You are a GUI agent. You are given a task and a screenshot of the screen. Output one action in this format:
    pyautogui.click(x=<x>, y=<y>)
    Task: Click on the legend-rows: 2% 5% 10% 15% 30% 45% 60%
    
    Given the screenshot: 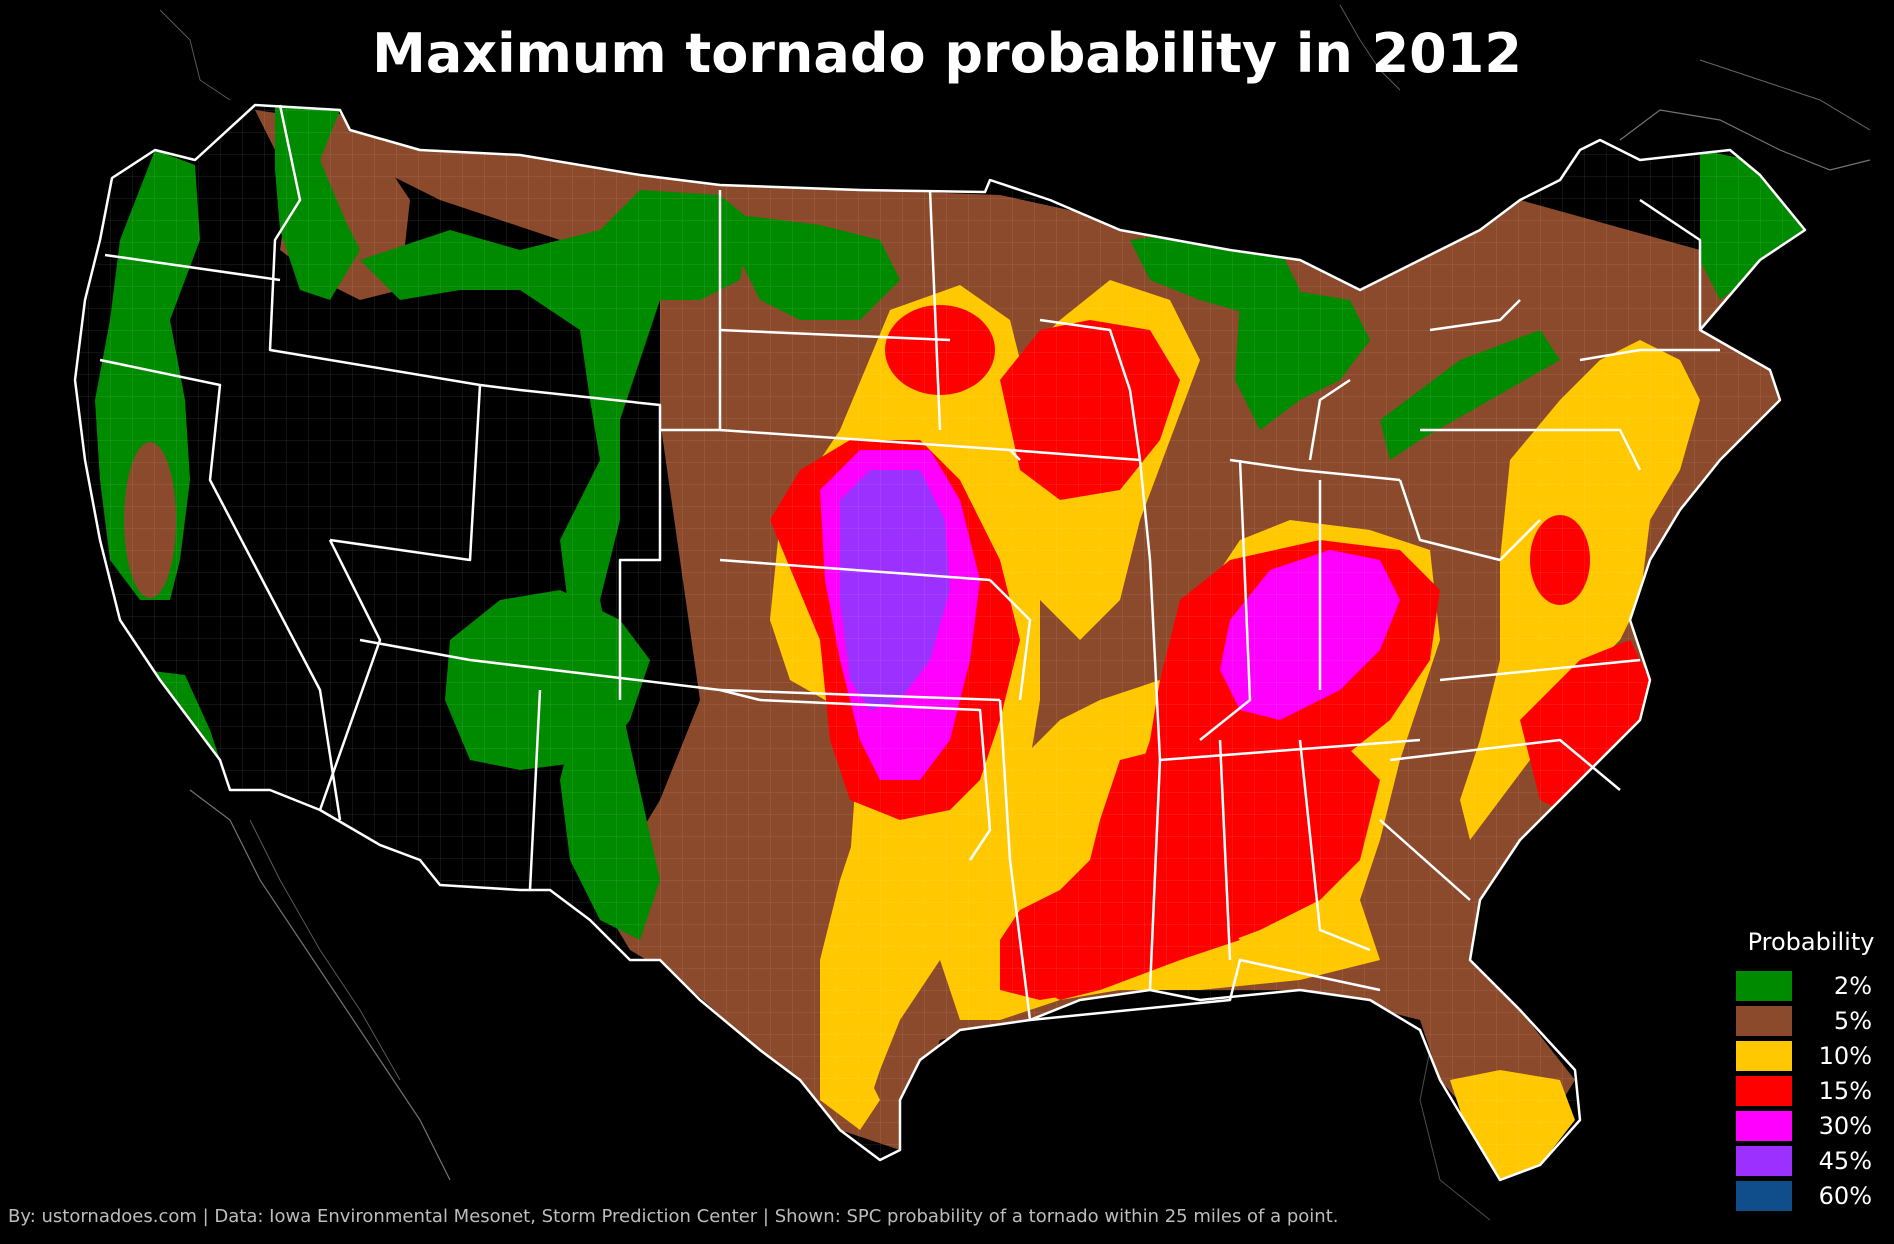 What is the action you would take?
    pyautogui.click(x=1811, y=1090)
    